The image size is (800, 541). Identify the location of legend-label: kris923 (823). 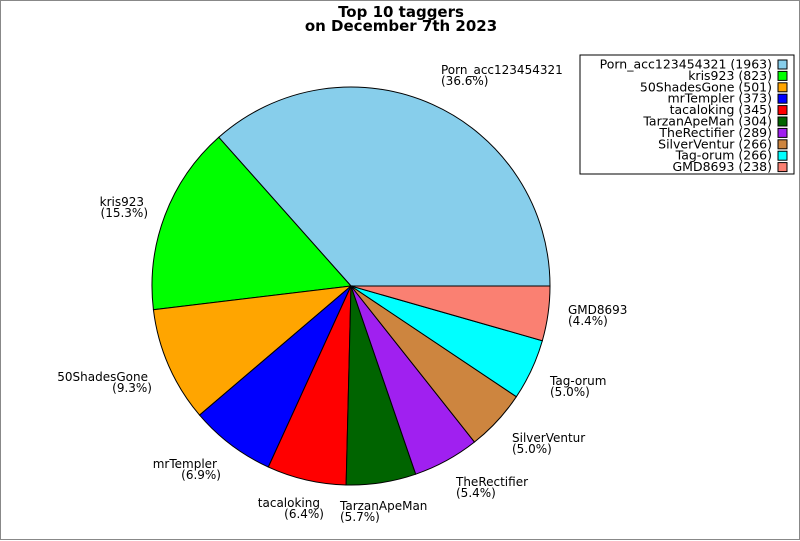
(730, 75).